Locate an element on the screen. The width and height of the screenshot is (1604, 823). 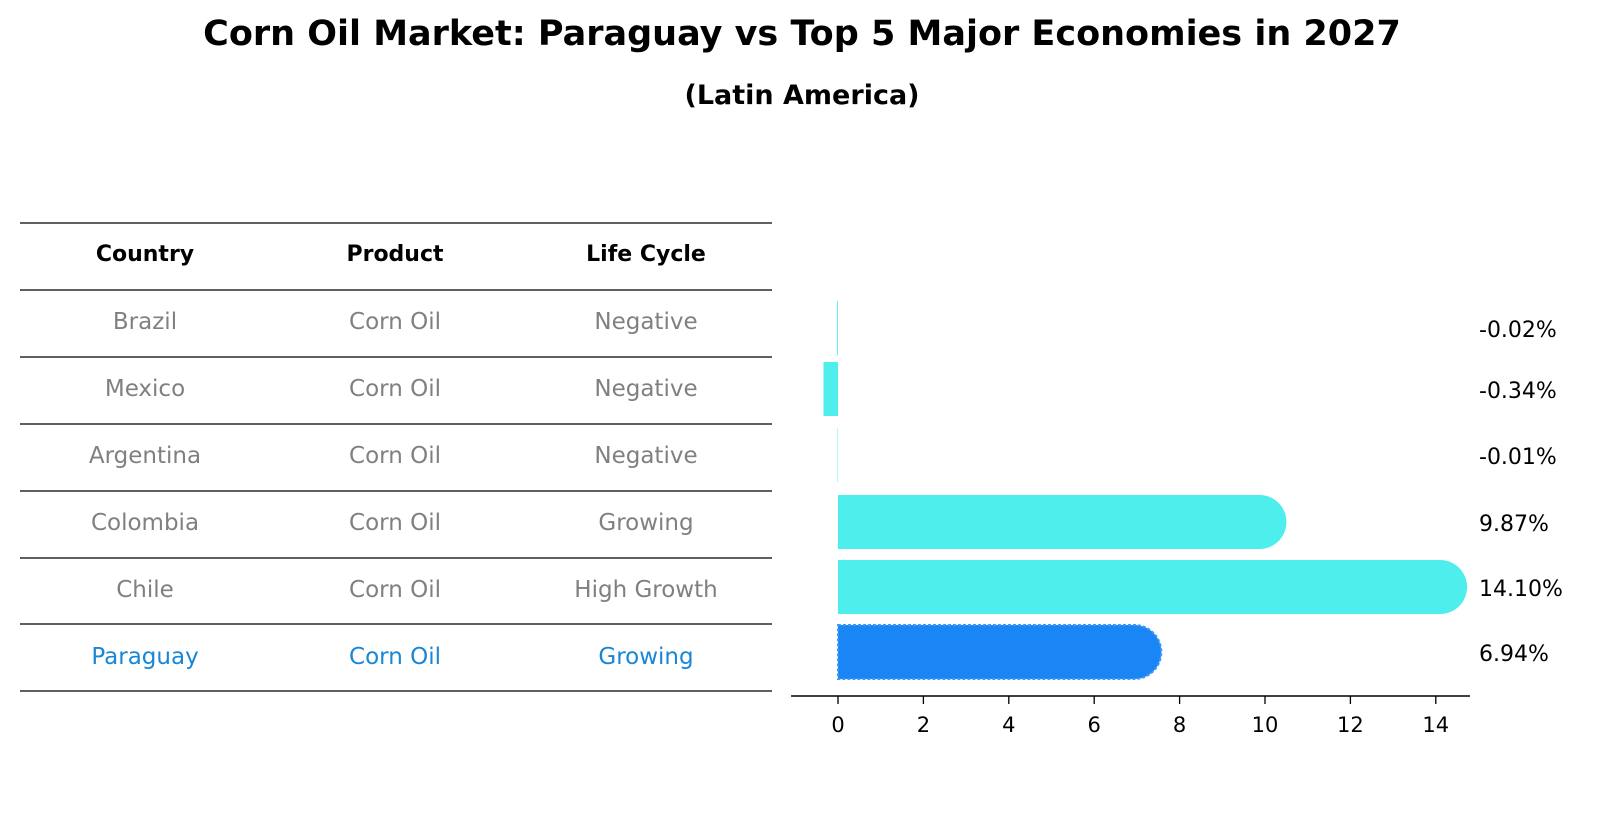
bar-value-label: -0.01% is located at coordinates (1518, 457).